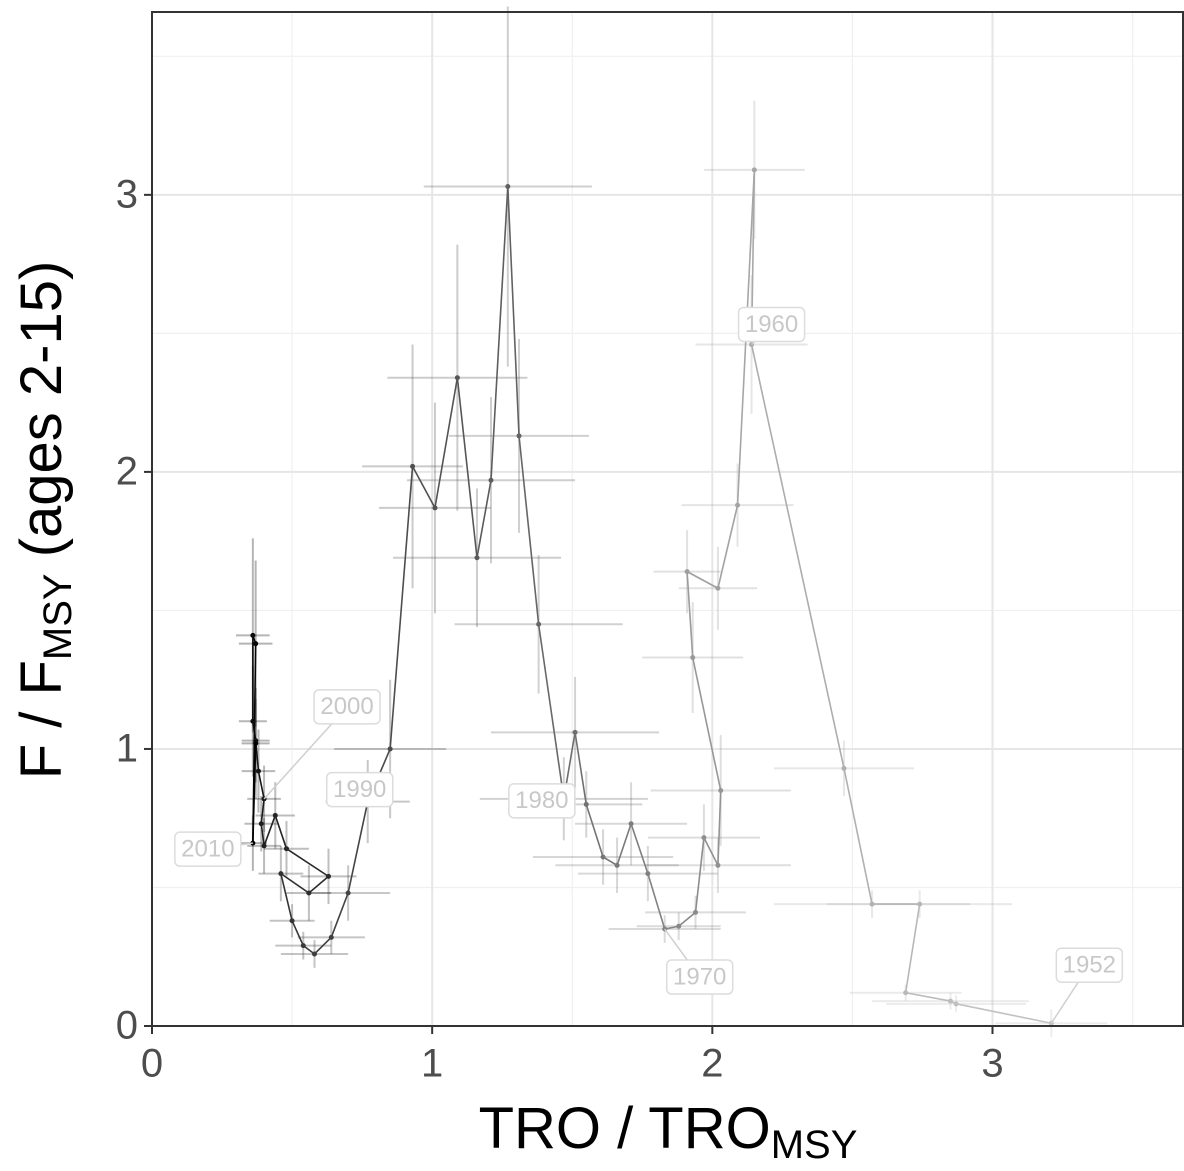 The width and height of the screenshot is (1184, 1171). I want to click on annotation-label: 2010, so click(207, 848).